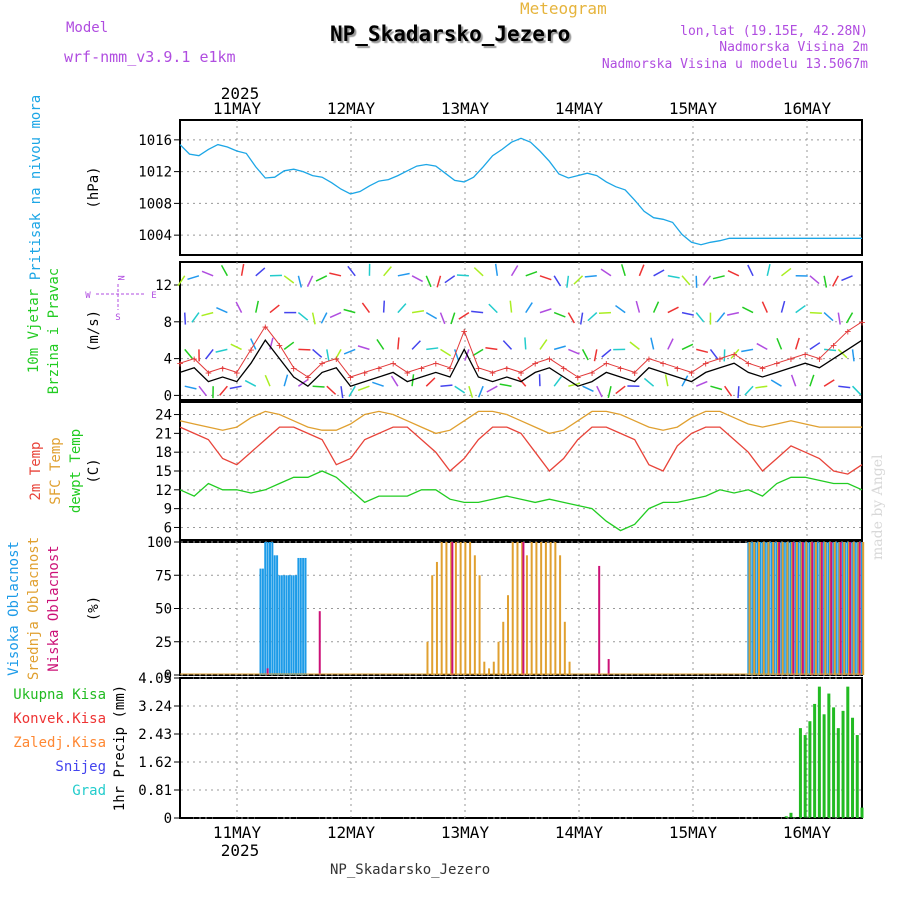  I want to click on panel-unit-label: (%), so click(94, 608).